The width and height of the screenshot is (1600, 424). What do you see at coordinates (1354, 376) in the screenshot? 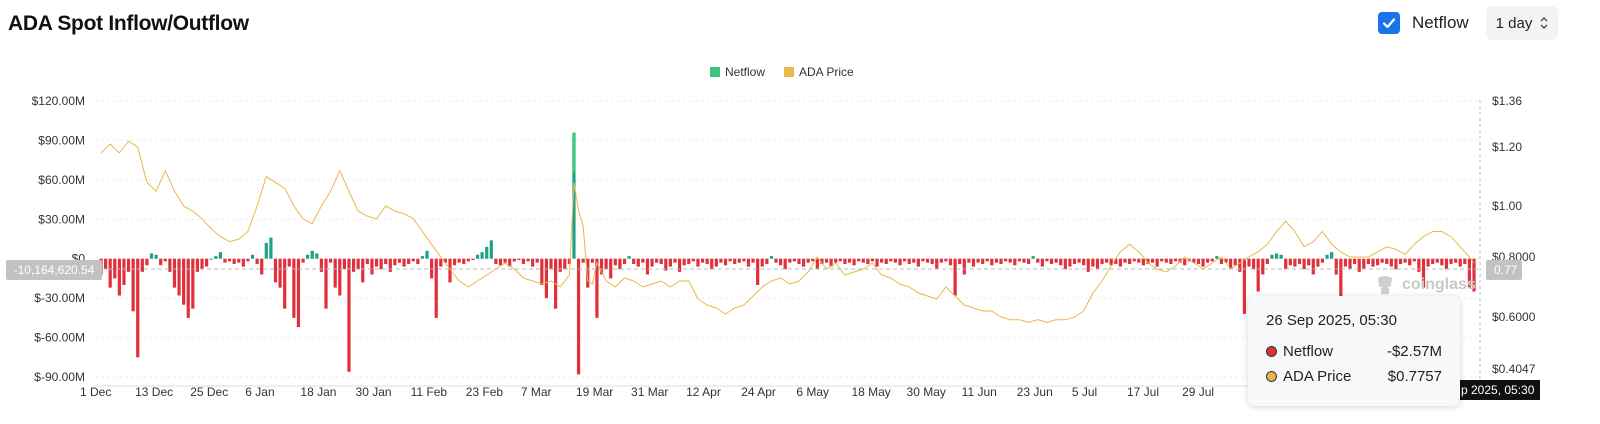
I see `tooltip-row-price: ADA Price $0.7757` at bounding box center [1354, 376].